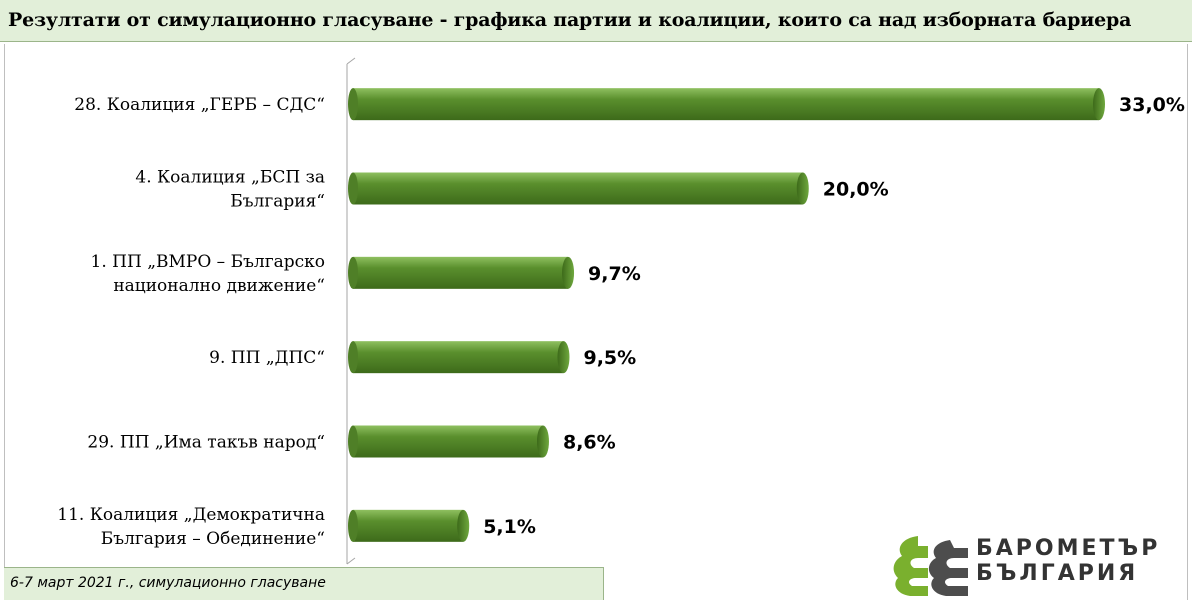  Describe the element at coordinates (930, 566) in the screenshot. I see `logo-mark-icon` at that location.